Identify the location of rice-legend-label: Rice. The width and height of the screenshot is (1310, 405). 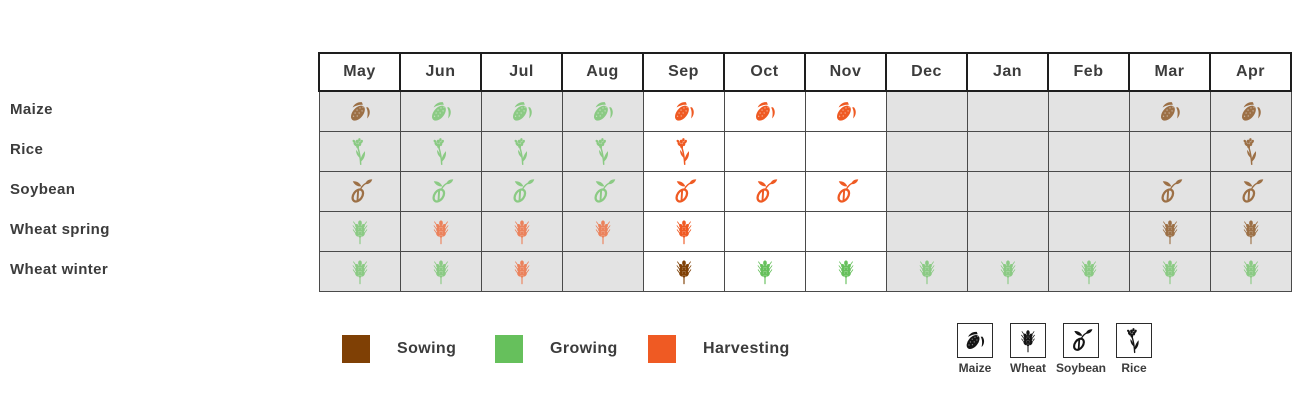
(1134, 368).